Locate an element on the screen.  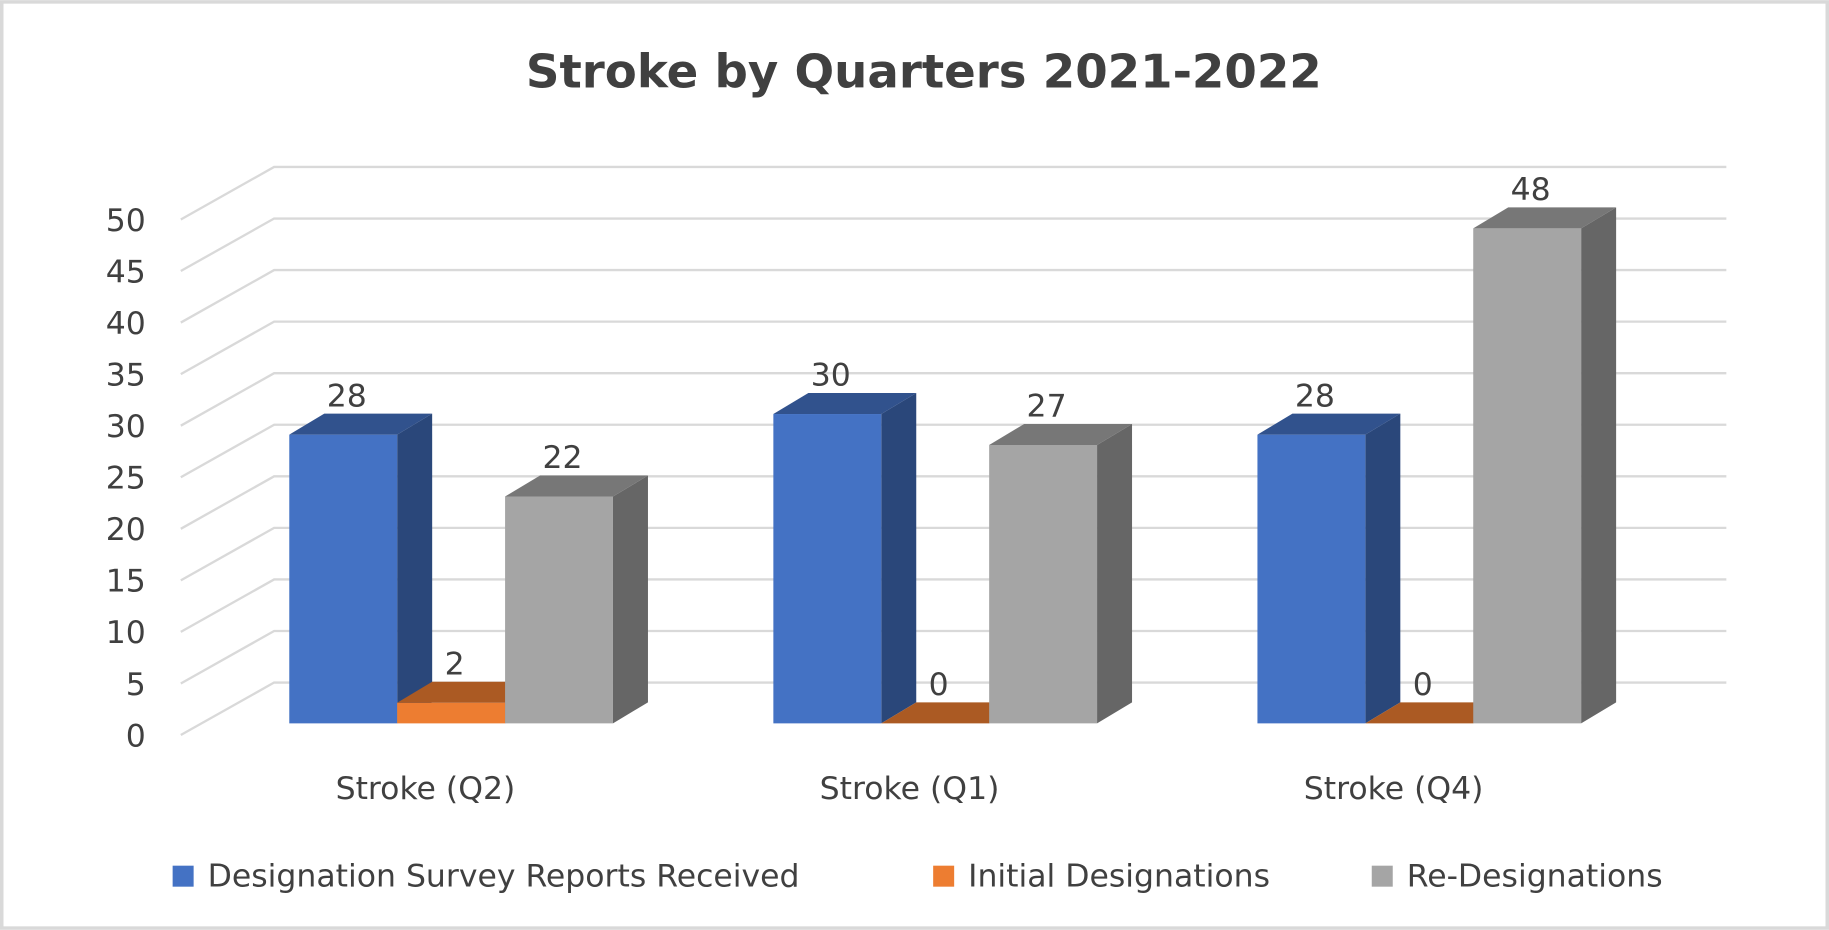
legend-label: Initial Designations is located at coordinates (1119, 876).